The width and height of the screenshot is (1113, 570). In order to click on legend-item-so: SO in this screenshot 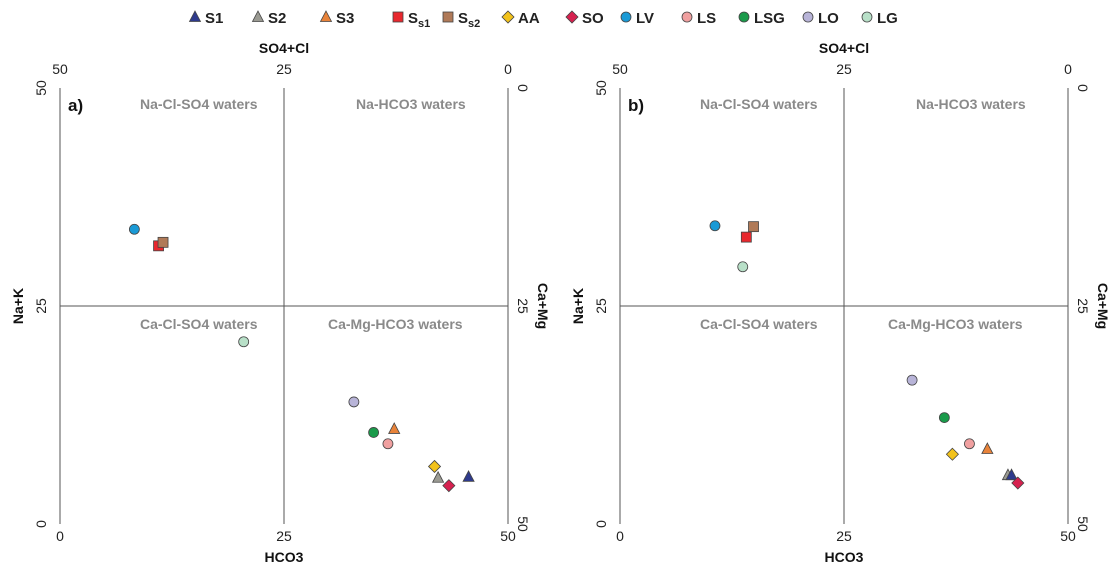, I will do `click(584, 18)`.